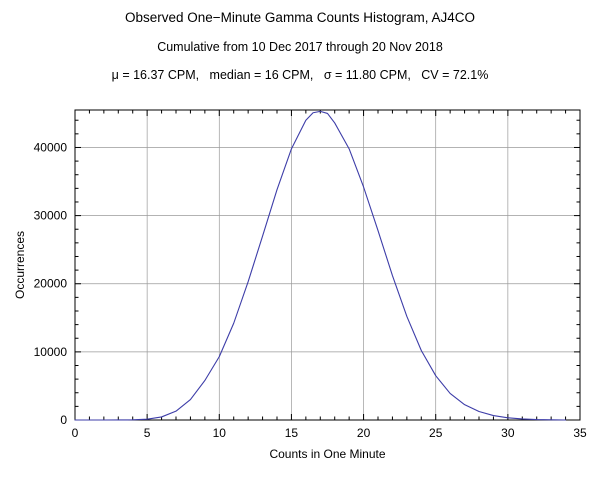 This screenshot has width=600, height=479. What do you see at coordinates (51, 352) in the screenshot?
I see `y-tick-label: 10000` at bounding box center [51, 352].